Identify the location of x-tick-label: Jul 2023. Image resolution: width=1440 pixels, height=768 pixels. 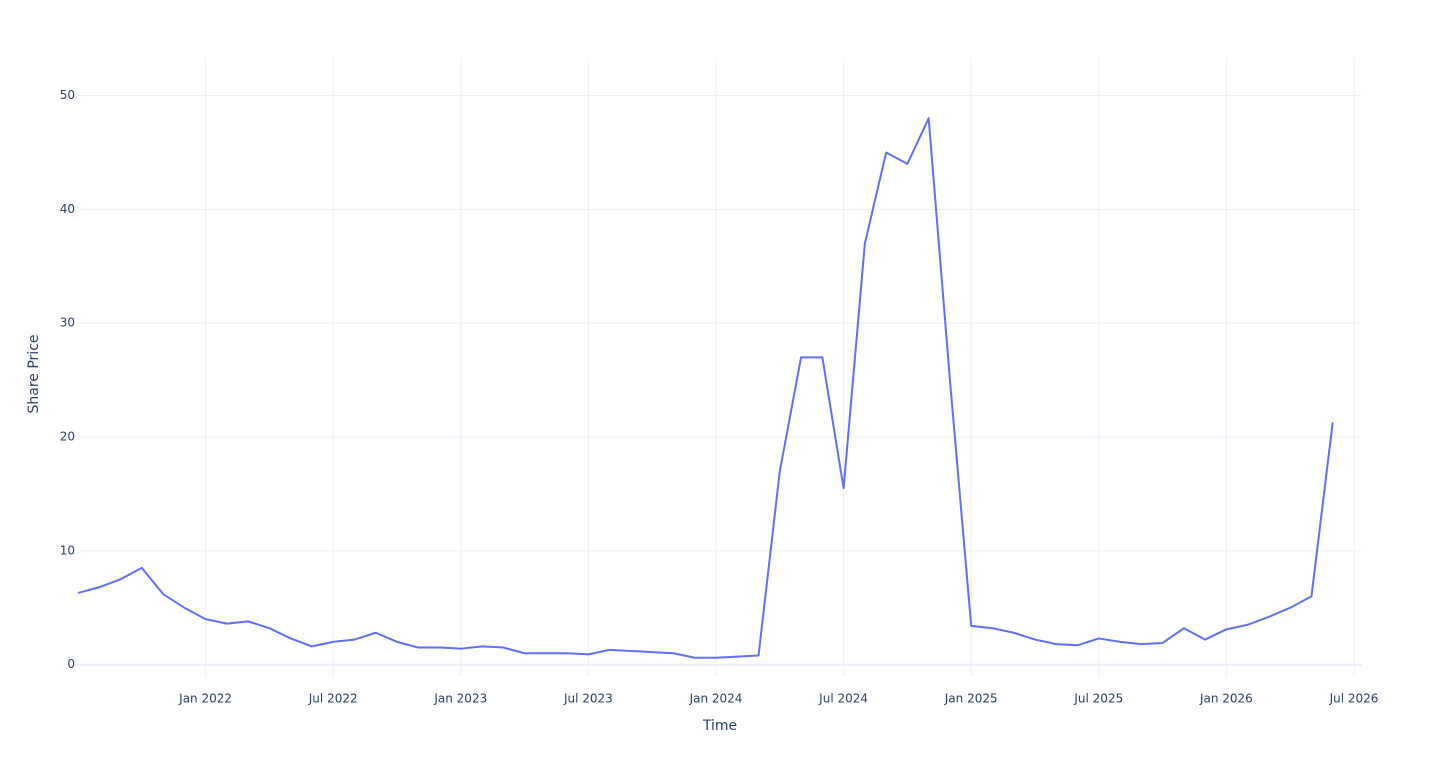
(588, 699).